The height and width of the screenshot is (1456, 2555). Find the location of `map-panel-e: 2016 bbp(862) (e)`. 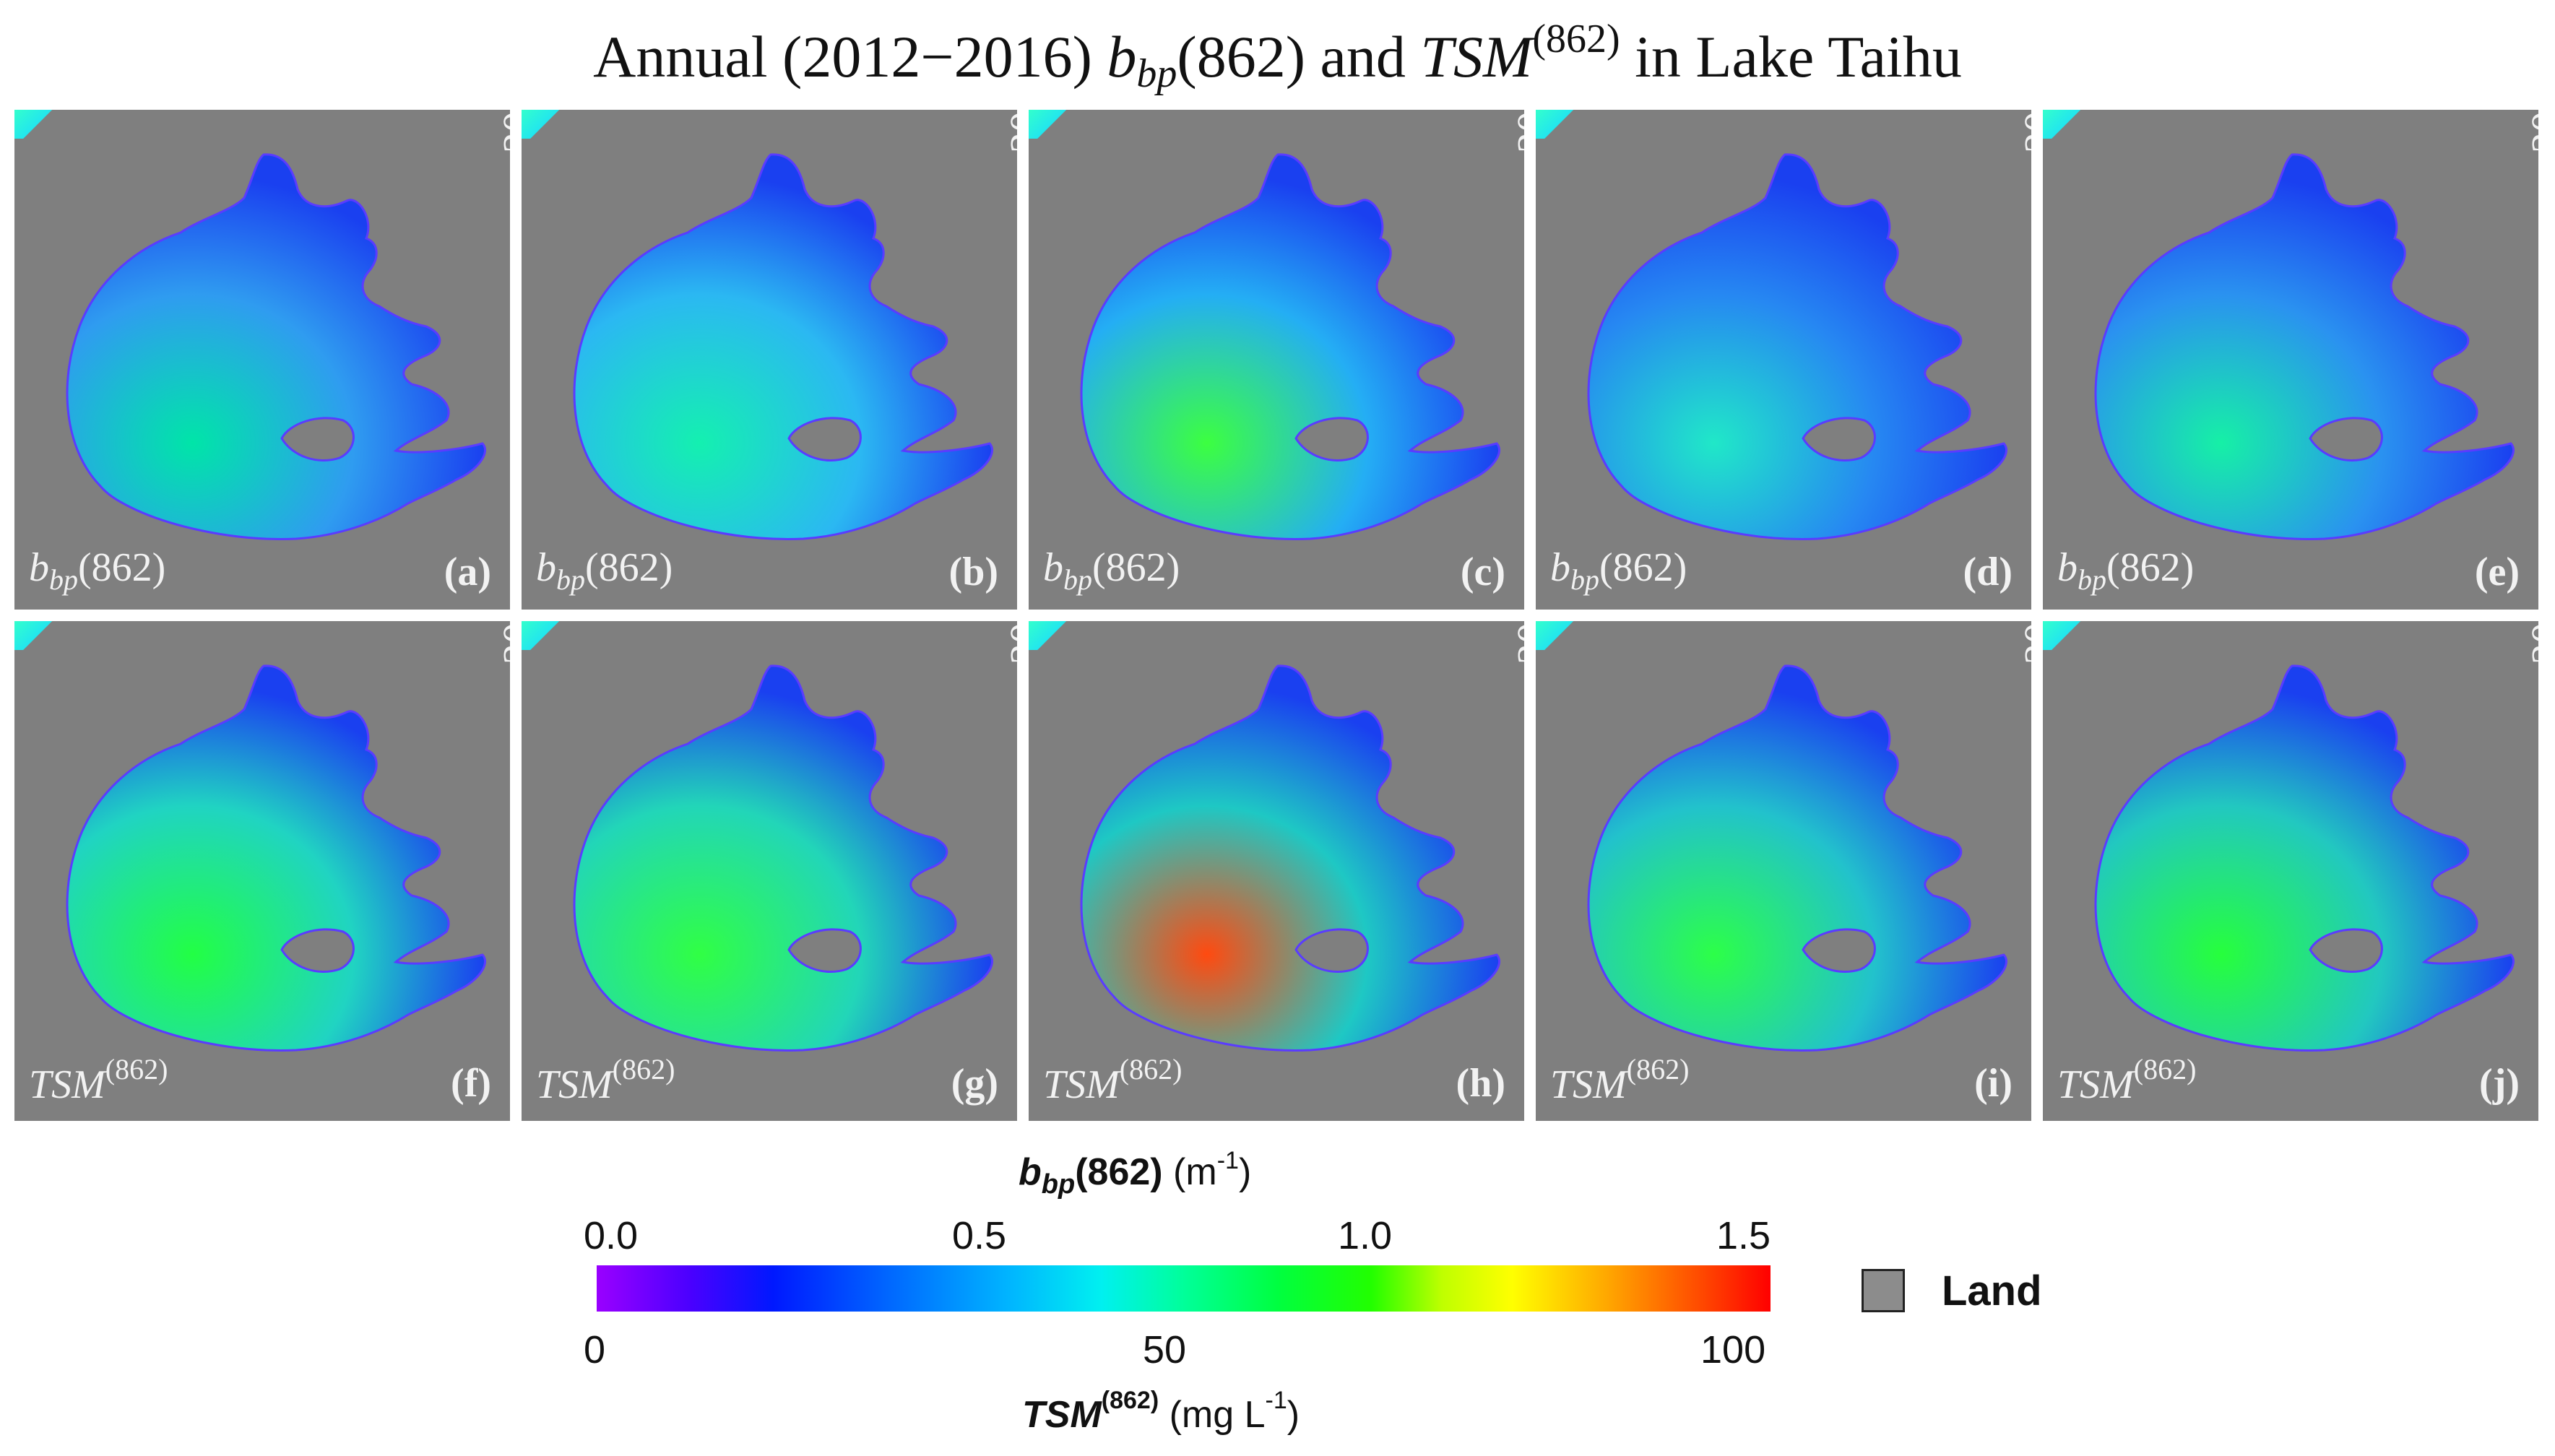

map-panel-e: 2016 bbp(862) (e) is located at coordinates (2290, 360).